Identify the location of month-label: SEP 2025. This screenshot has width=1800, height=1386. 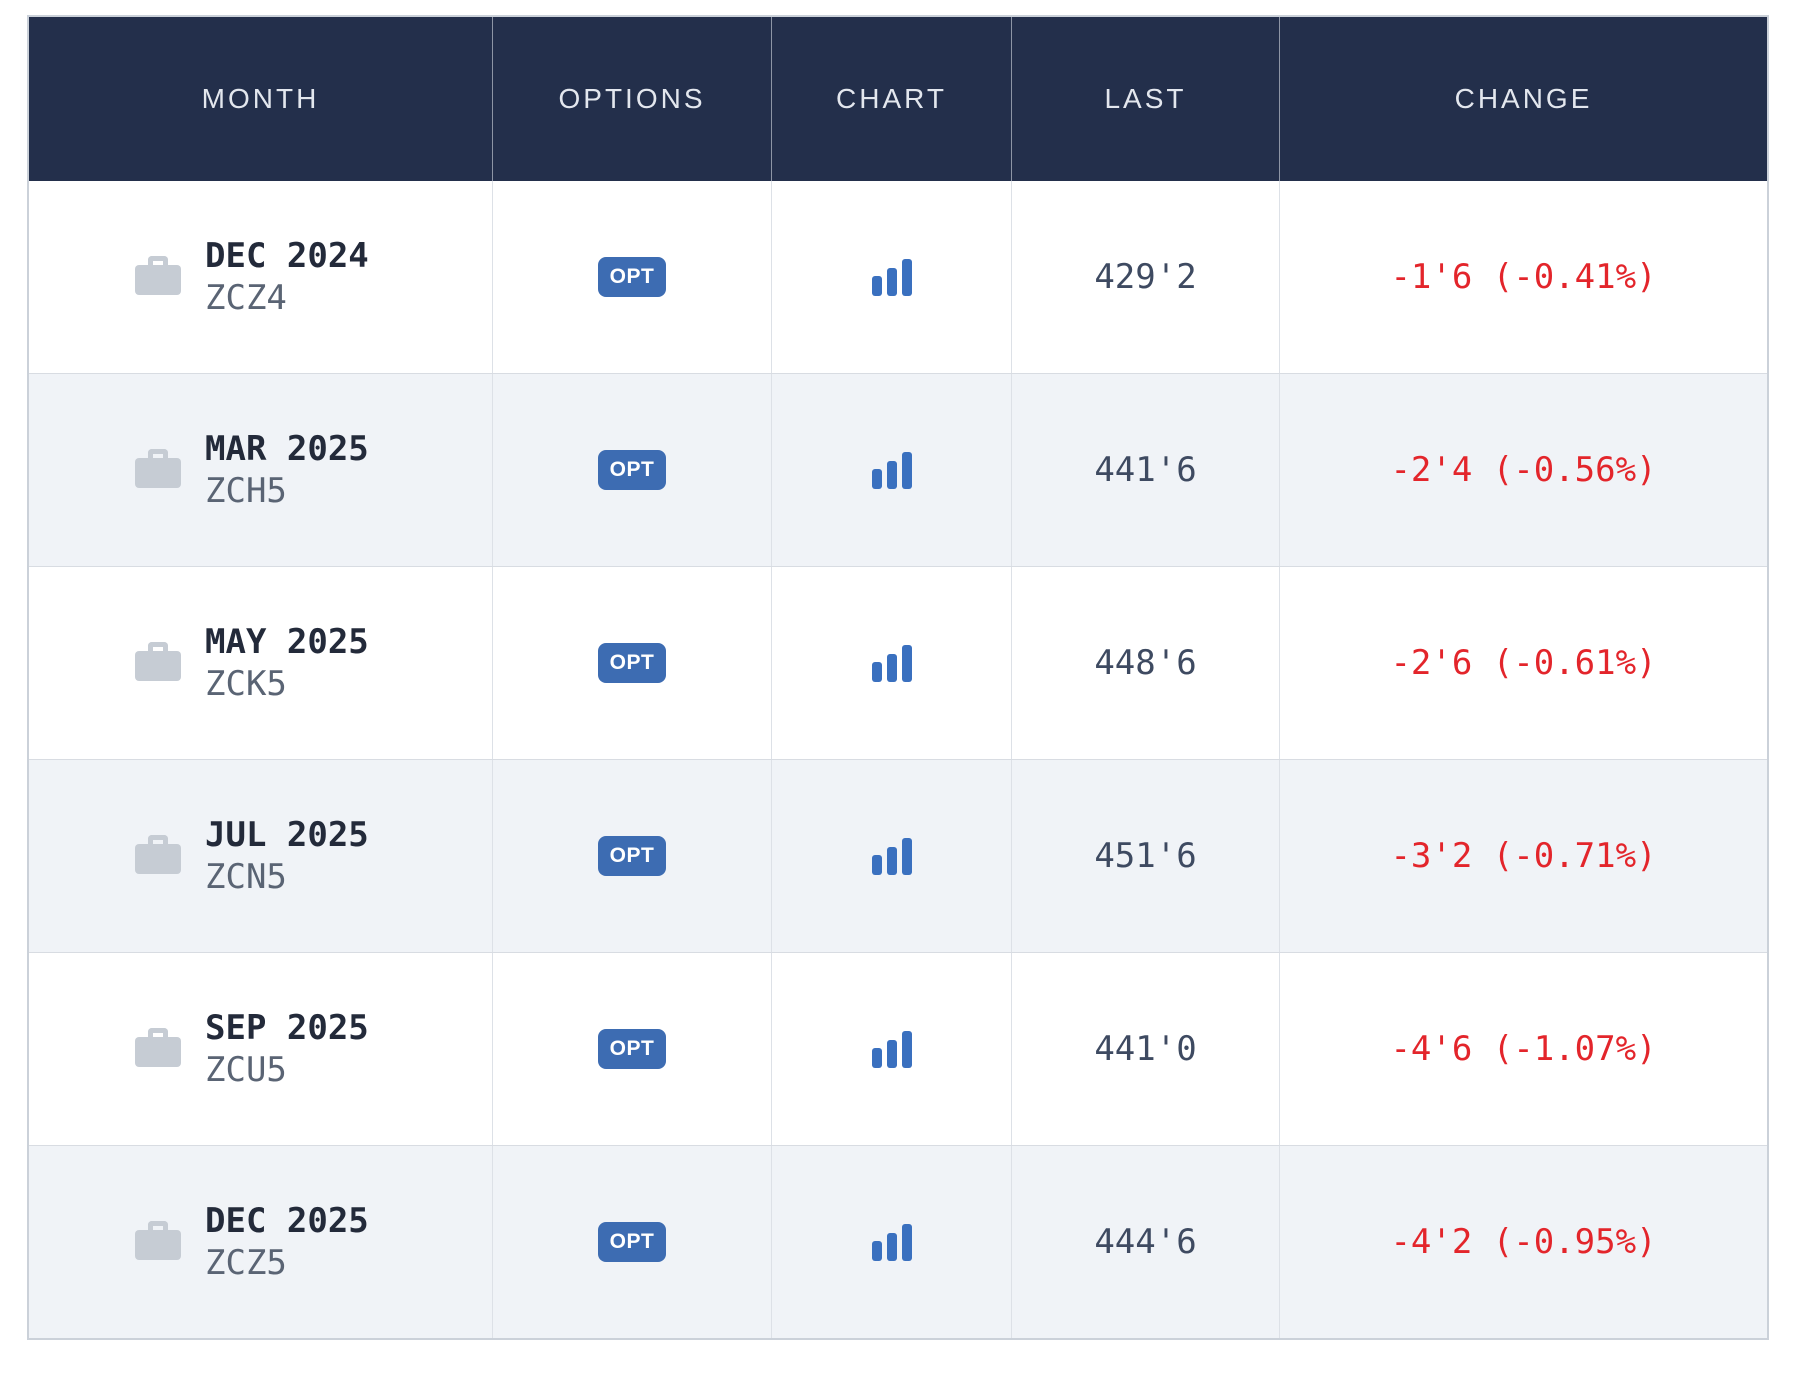
(287, 1028).